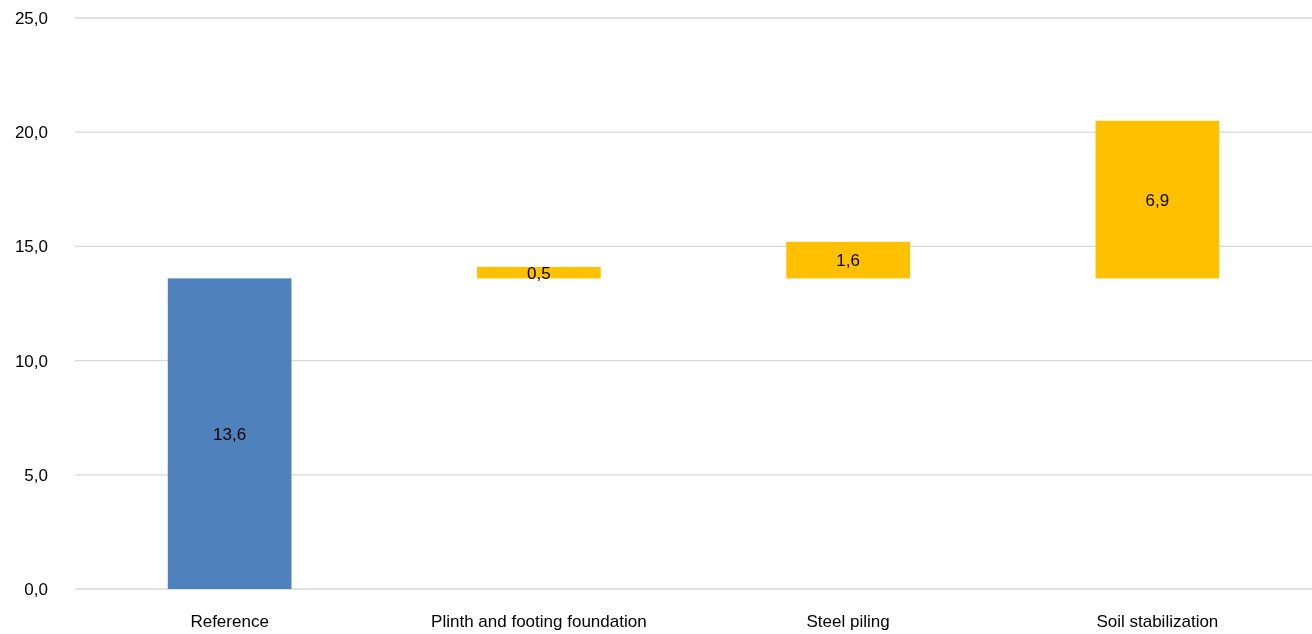 This screenshot has height=634, width=1312. Describe the element at coordinates (31, 18) in the screenshot. I see `y-tick-label: 25,0` at that location.